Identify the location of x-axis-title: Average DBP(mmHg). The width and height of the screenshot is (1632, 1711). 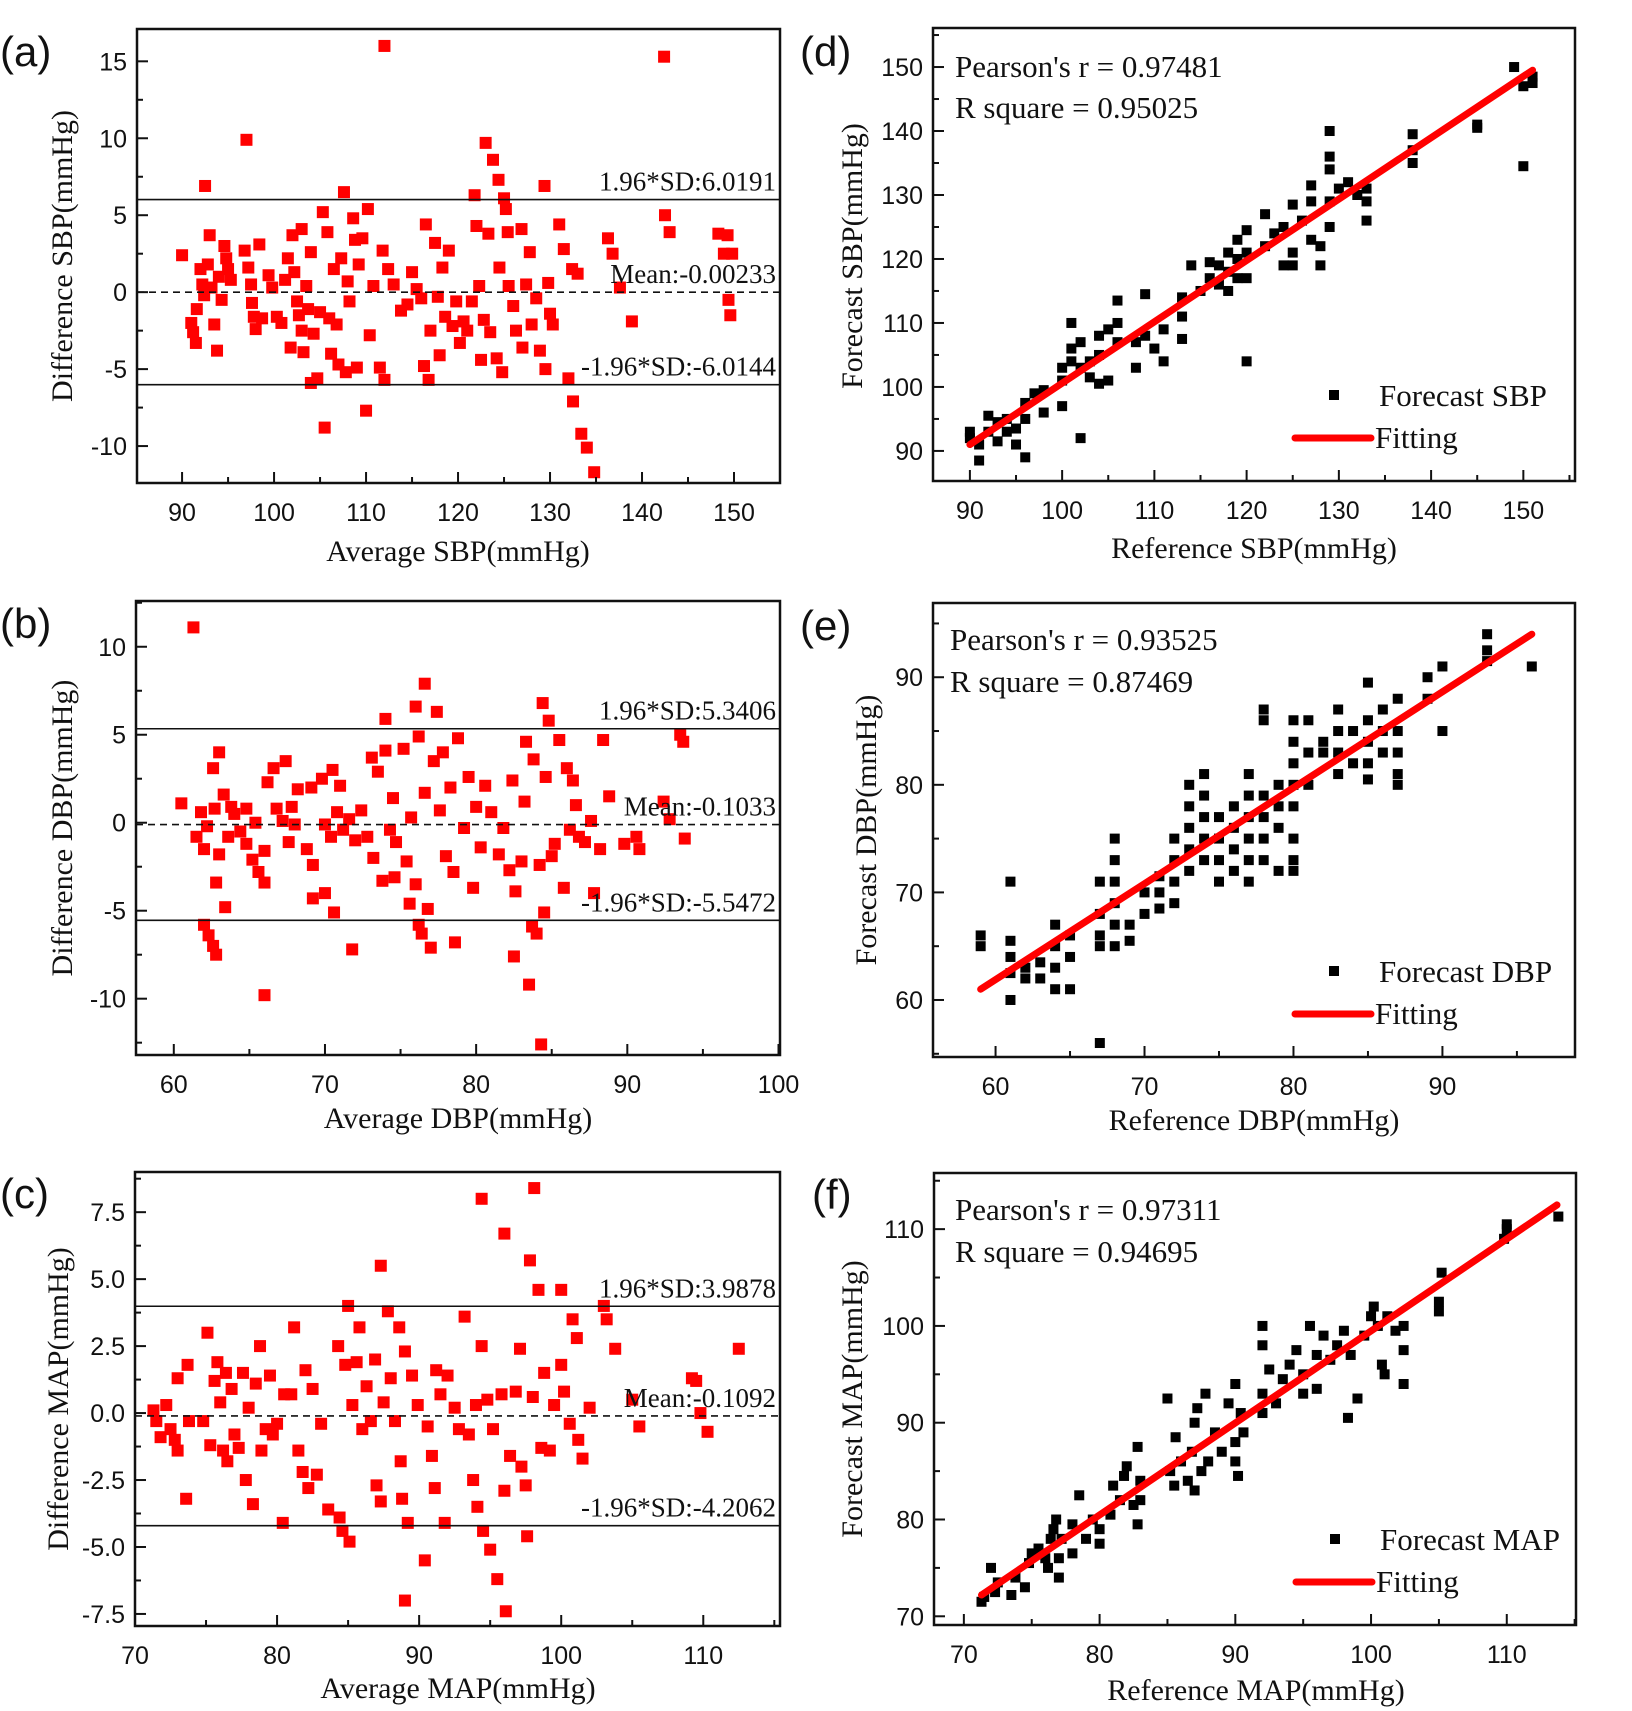
(458, 1118).